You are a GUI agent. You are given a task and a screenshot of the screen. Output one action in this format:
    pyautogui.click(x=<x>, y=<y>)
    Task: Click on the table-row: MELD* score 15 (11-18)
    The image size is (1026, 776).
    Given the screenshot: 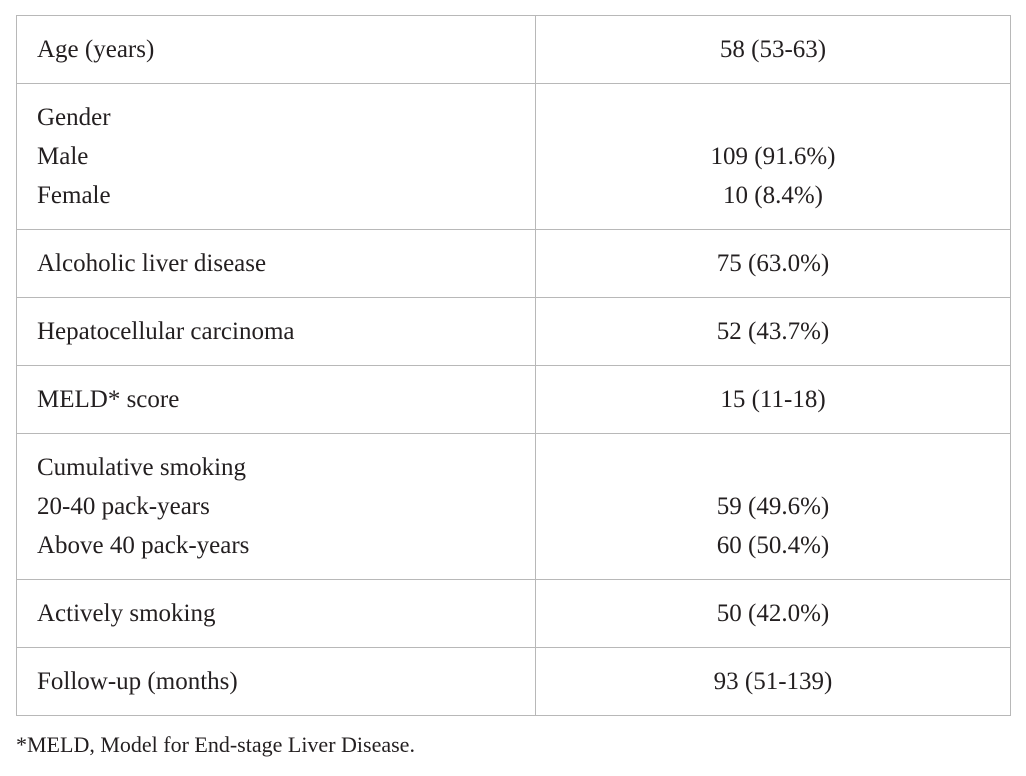 What is the action you would take?
    pyautogui.click(x=513, y=399)
    